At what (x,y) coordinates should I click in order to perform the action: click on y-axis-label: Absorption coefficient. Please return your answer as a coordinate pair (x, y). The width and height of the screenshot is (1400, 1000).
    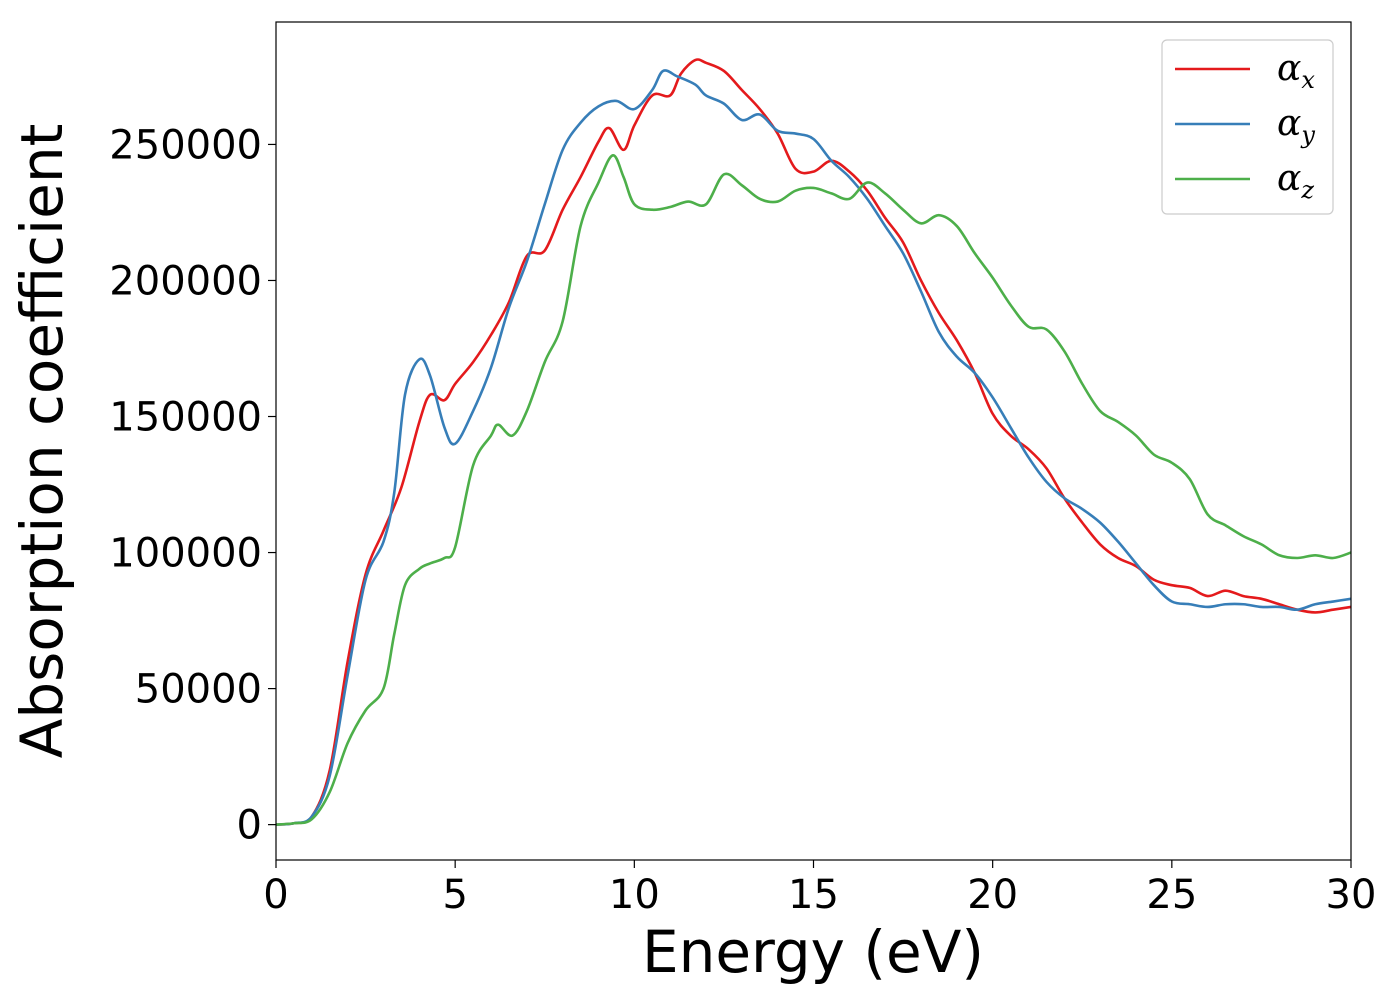
    Looking at the image, I should click on (42, 441).